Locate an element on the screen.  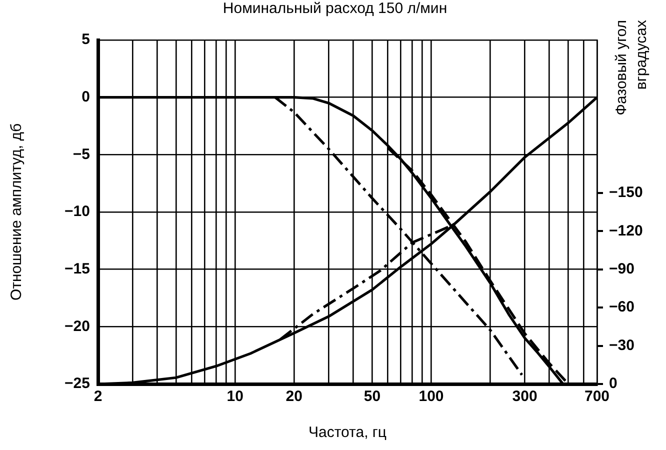
y-tick-label: −15 is located at coordinates (77, 269).